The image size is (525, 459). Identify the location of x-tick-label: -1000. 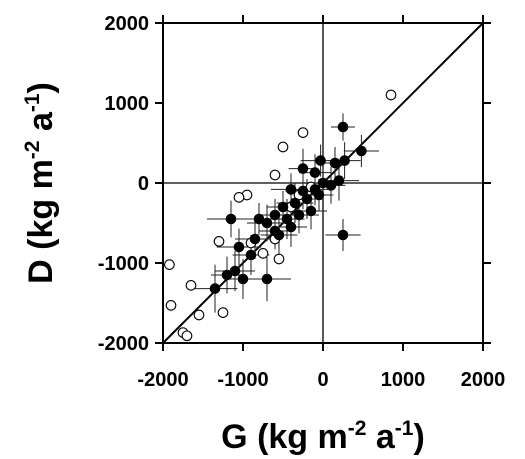
(242, 380).